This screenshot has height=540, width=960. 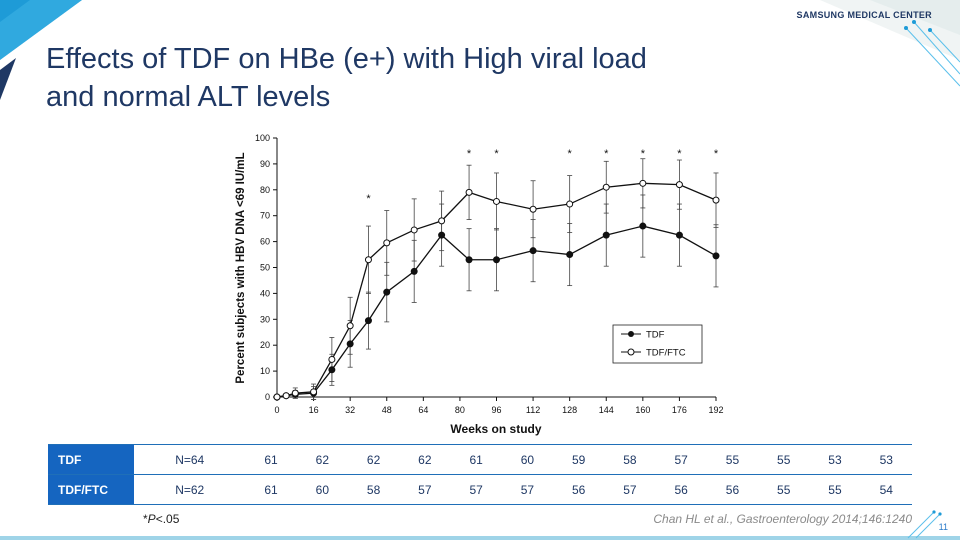 What do you see at coordinates (943, 527) in the screenshot?
I see `page-number: 11` at bounding box center [943, 527].